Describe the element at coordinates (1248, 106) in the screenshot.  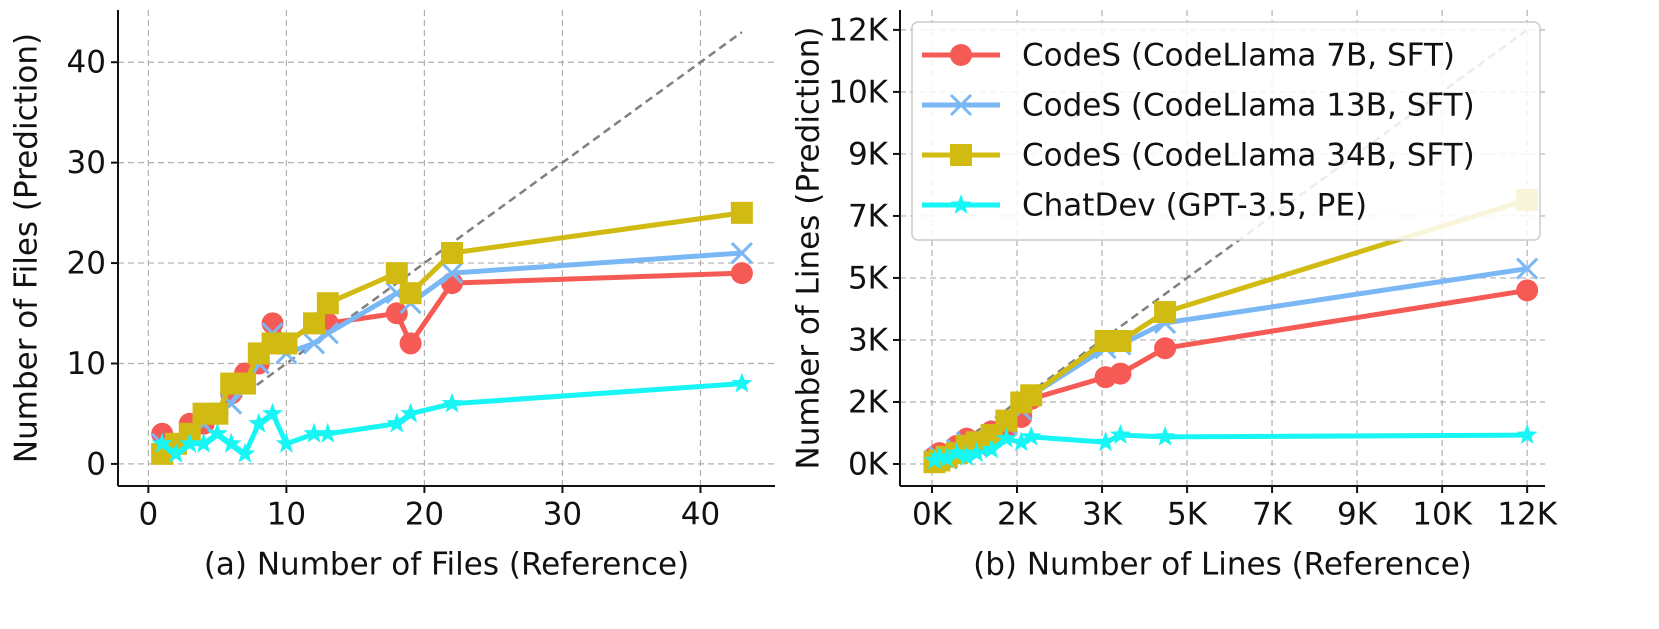
I see `legend-label: CodeS (CodeLlama 13B, SFT)` at that location.